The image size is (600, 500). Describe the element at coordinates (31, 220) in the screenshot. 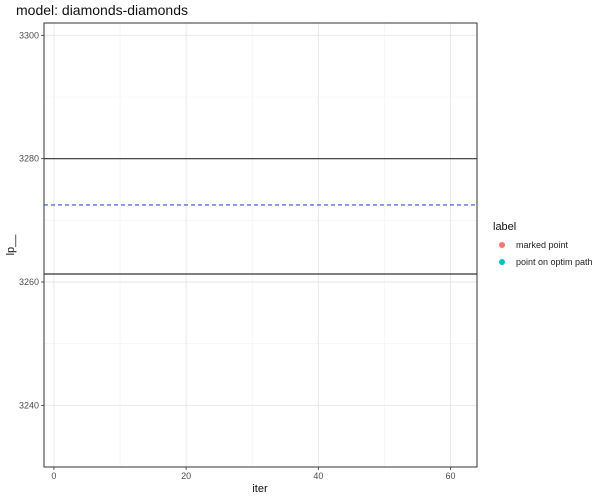

I see `y-axis-ticks: 3240 3260 3280 3300` at that location.